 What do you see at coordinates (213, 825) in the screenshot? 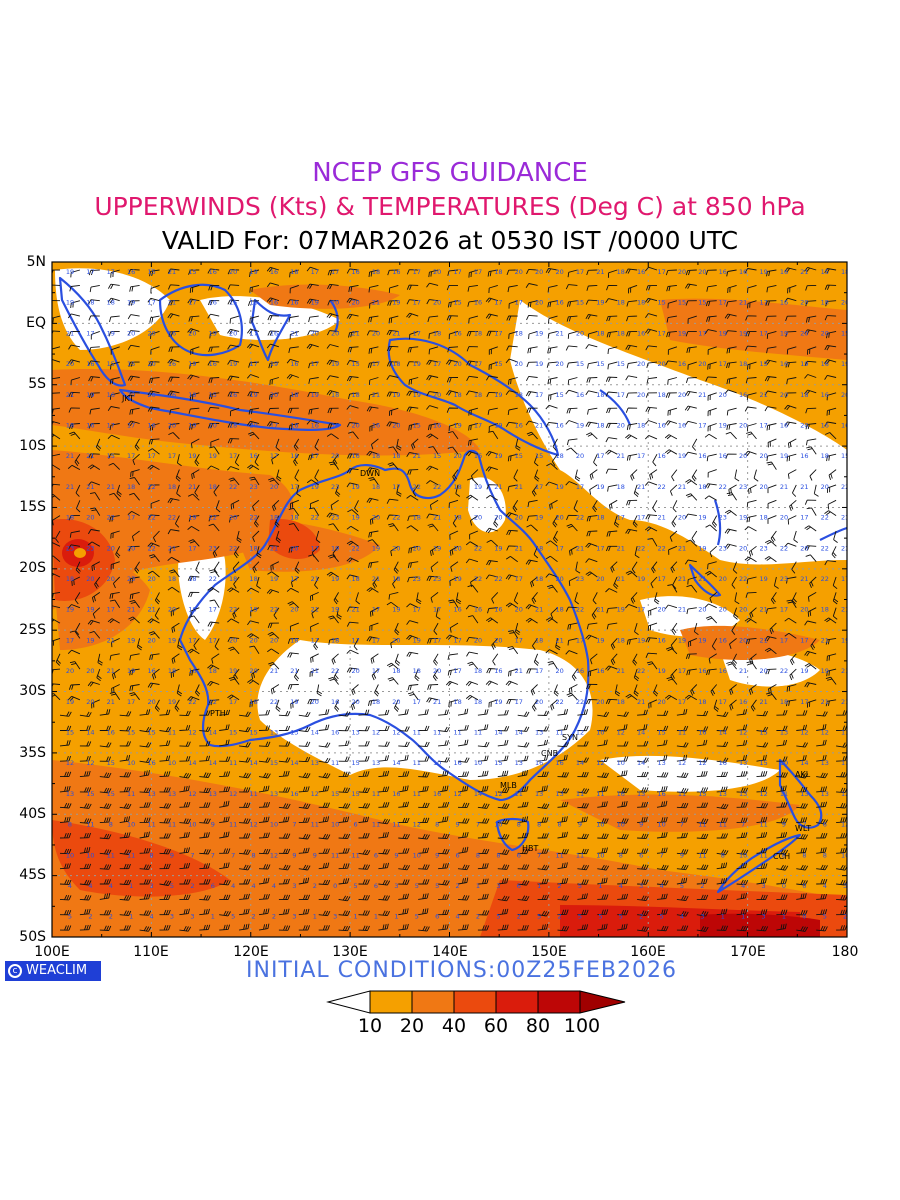
I see `temperature-value: 9` at bounding box center [213, 825].